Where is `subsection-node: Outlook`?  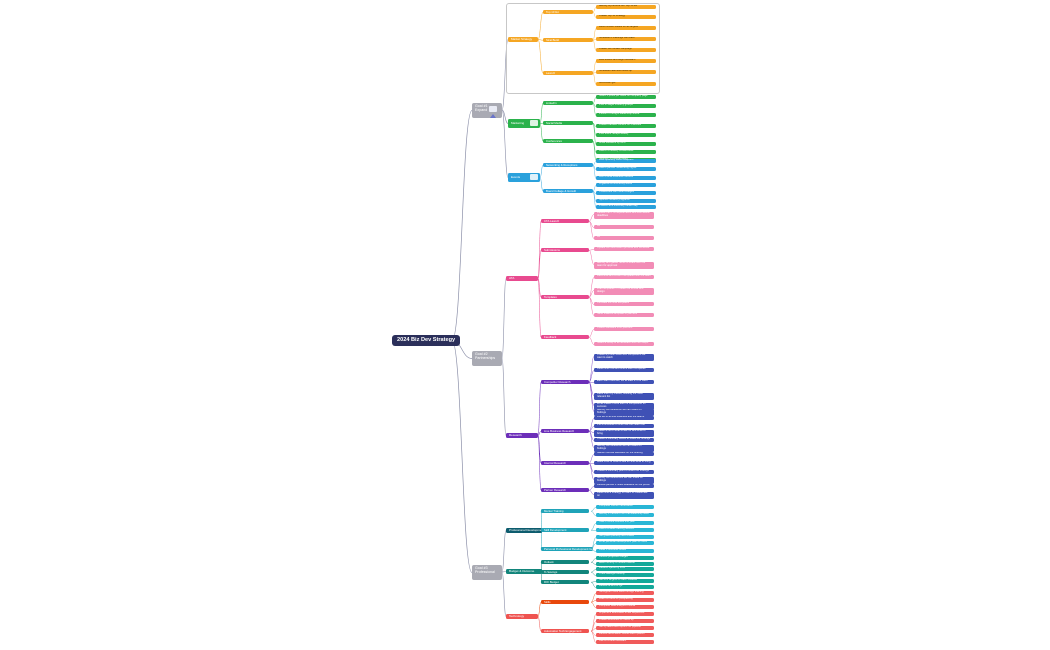 subsection-node: Outlook is located at coordinates (565, 562).